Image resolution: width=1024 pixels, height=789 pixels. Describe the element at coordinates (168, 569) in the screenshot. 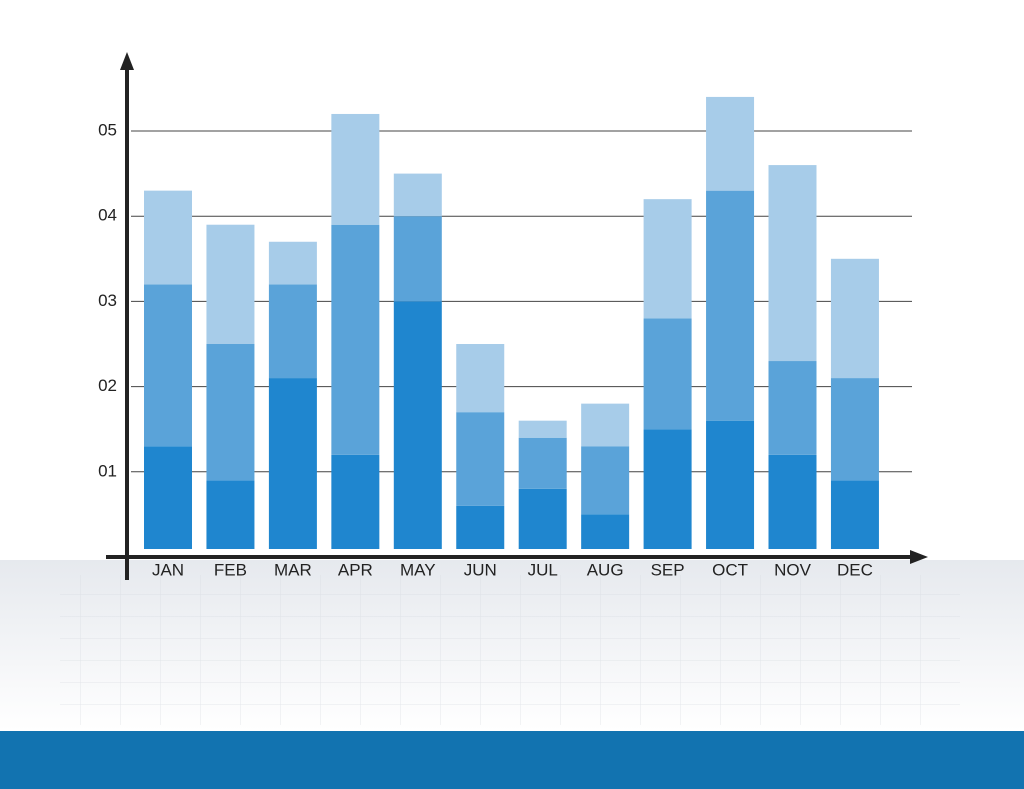

I see `x-tick-label: JAN` at that location.